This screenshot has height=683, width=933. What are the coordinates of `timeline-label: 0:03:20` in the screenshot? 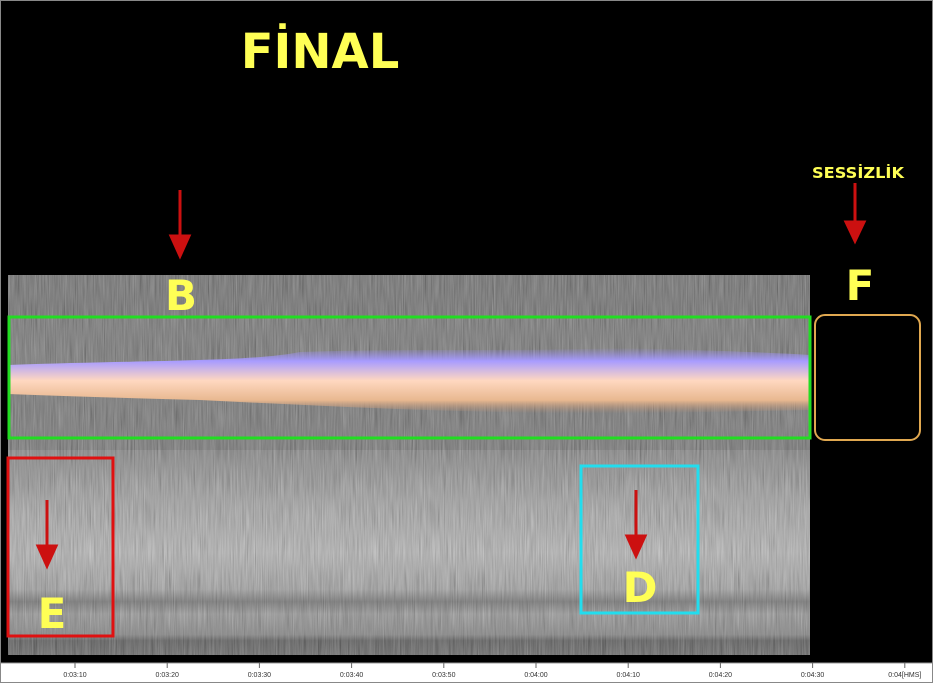 It's located at (167, 675).